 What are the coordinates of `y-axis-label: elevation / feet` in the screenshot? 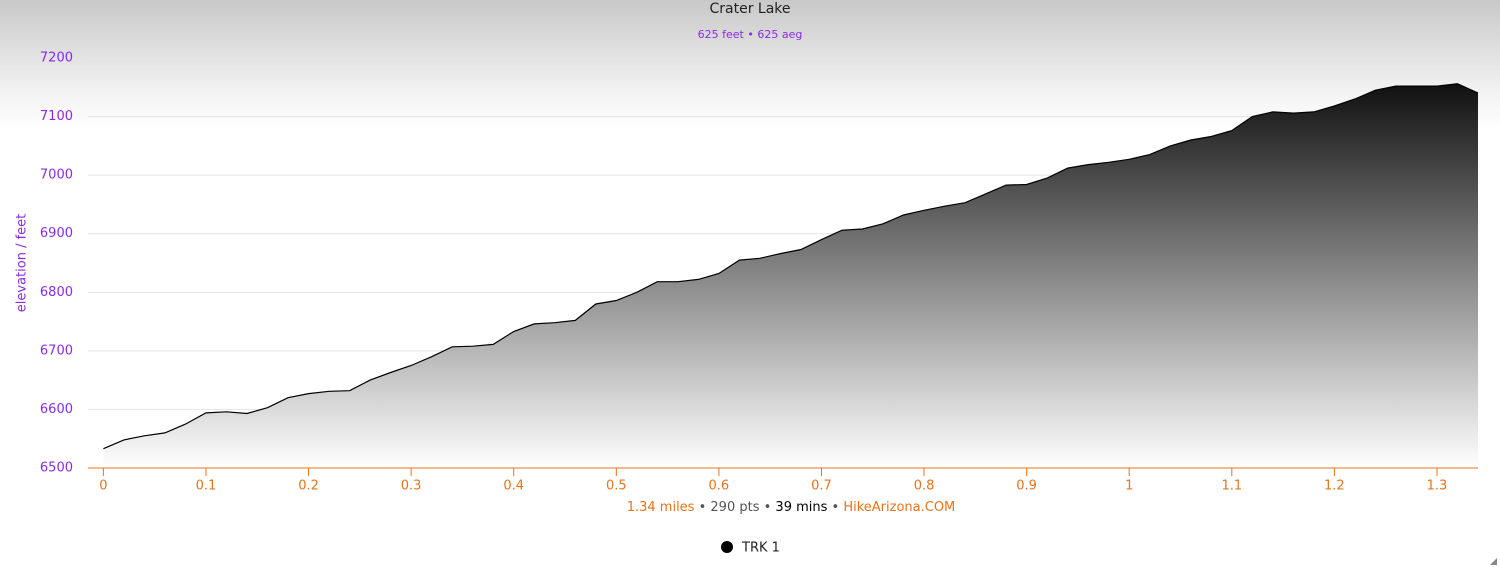 It's located at (22, 263).